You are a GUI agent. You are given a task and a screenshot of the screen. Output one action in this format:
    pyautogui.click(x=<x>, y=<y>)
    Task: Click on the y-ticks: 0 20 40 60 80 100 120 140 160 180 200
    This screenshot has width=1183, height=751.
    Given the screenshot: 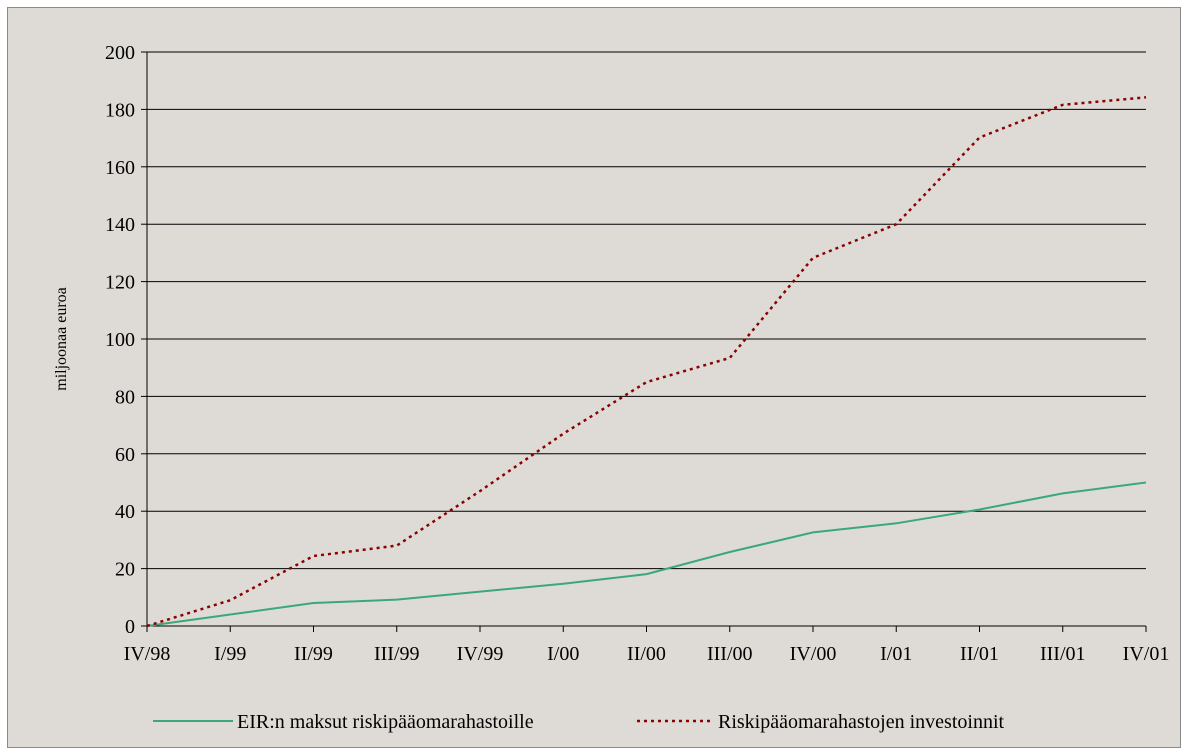 What is the action you would take?
    pyautogui.click(x=126, y=340)
    